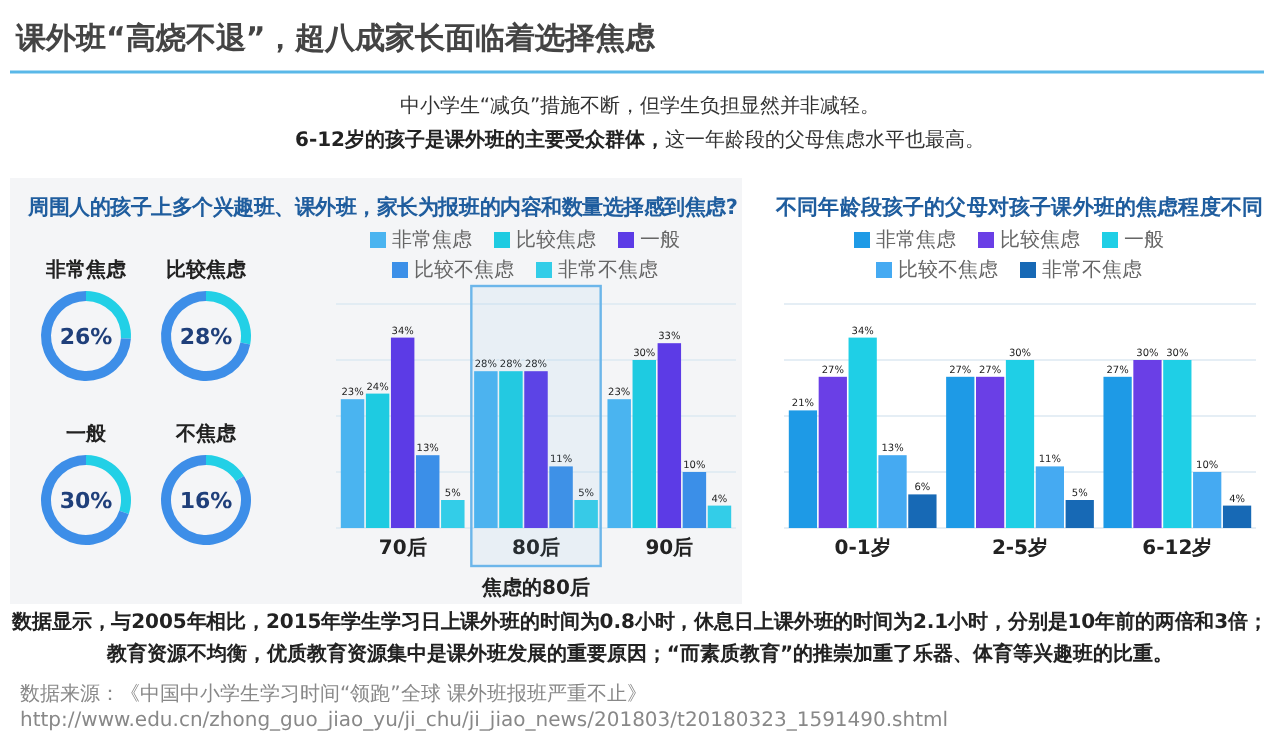 Image resolution: width=1278 pixels, height=740 pixels. Describe the element at coordinates (639, 622) in the screenshot. I see `text: 数据显示，与2005年相比，2015年学生学习日上课外班的时间为0.8小时，休息日上课外班的时间为2.1小时，分别是10年前的两倍和3倍；` at that location.